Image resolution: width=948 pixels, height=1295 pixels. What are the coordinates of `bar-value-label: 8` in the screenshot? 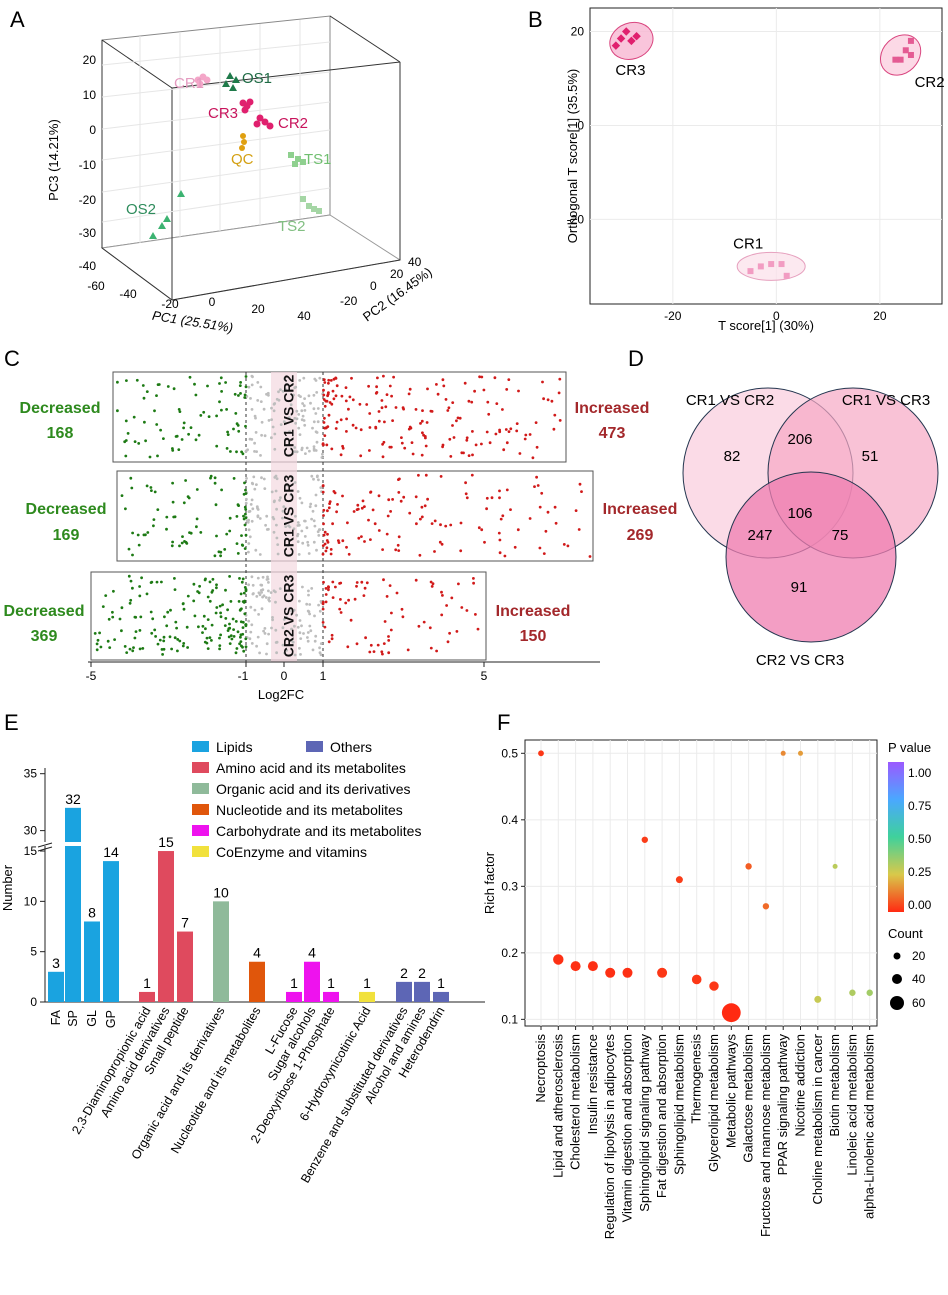 It's located at (92, 912).